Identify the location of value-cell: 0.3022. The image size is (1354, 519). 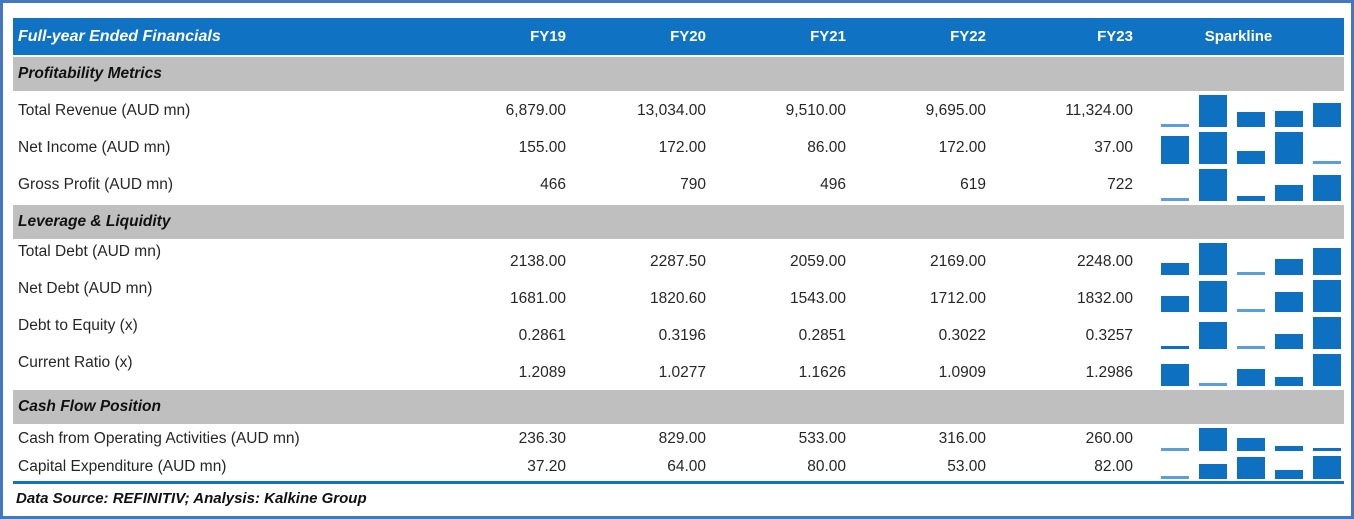
(962, 335).